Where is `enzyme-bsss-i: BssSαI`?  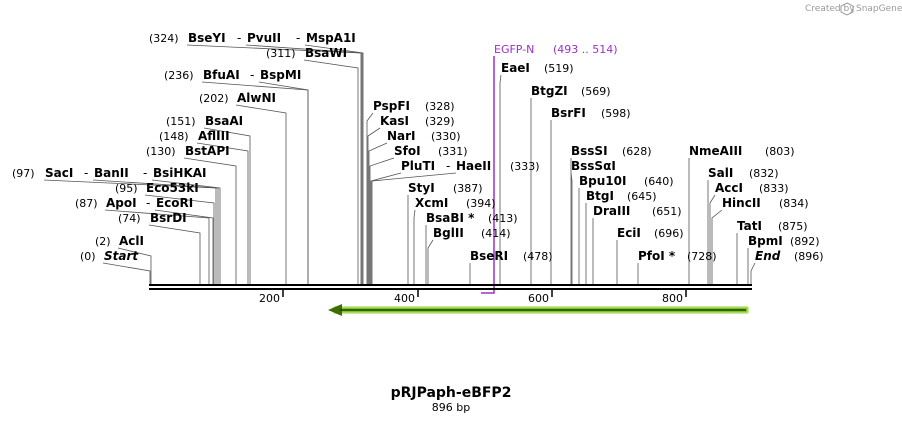 enzyme-bsss-i: BssSαI is located at coordinates (593, 166).